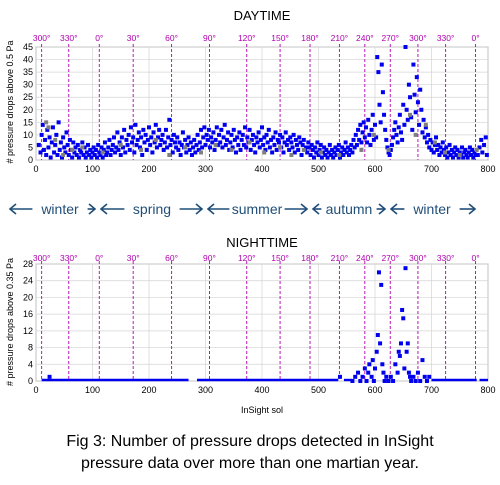 This screenshot has height=485, width=500. What do you see at coordinates (318, 169) in the screenshot?
I see `x-tick-label: 500` at bounding box center [318, 169].